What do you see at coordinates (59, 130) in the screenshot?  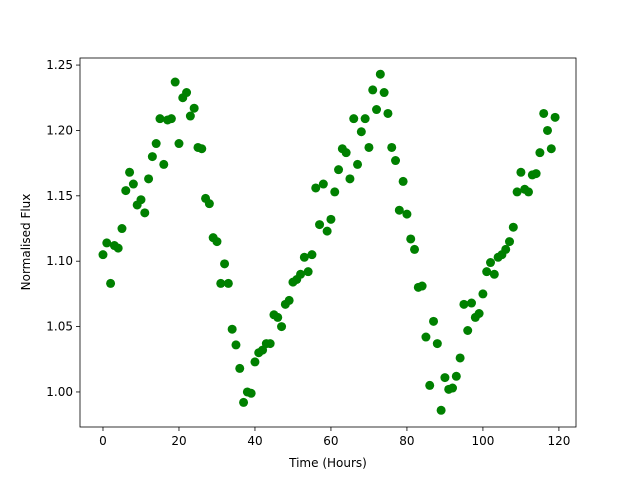 I see `y-tick-label: 1.20` at bounding box center [59, 130].